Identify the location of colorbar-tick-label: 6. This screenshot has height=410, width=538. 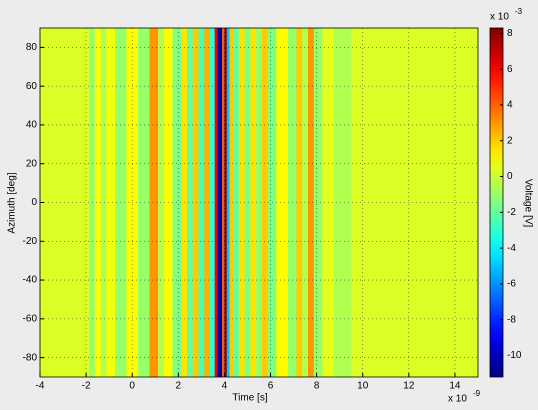
(510, 69).